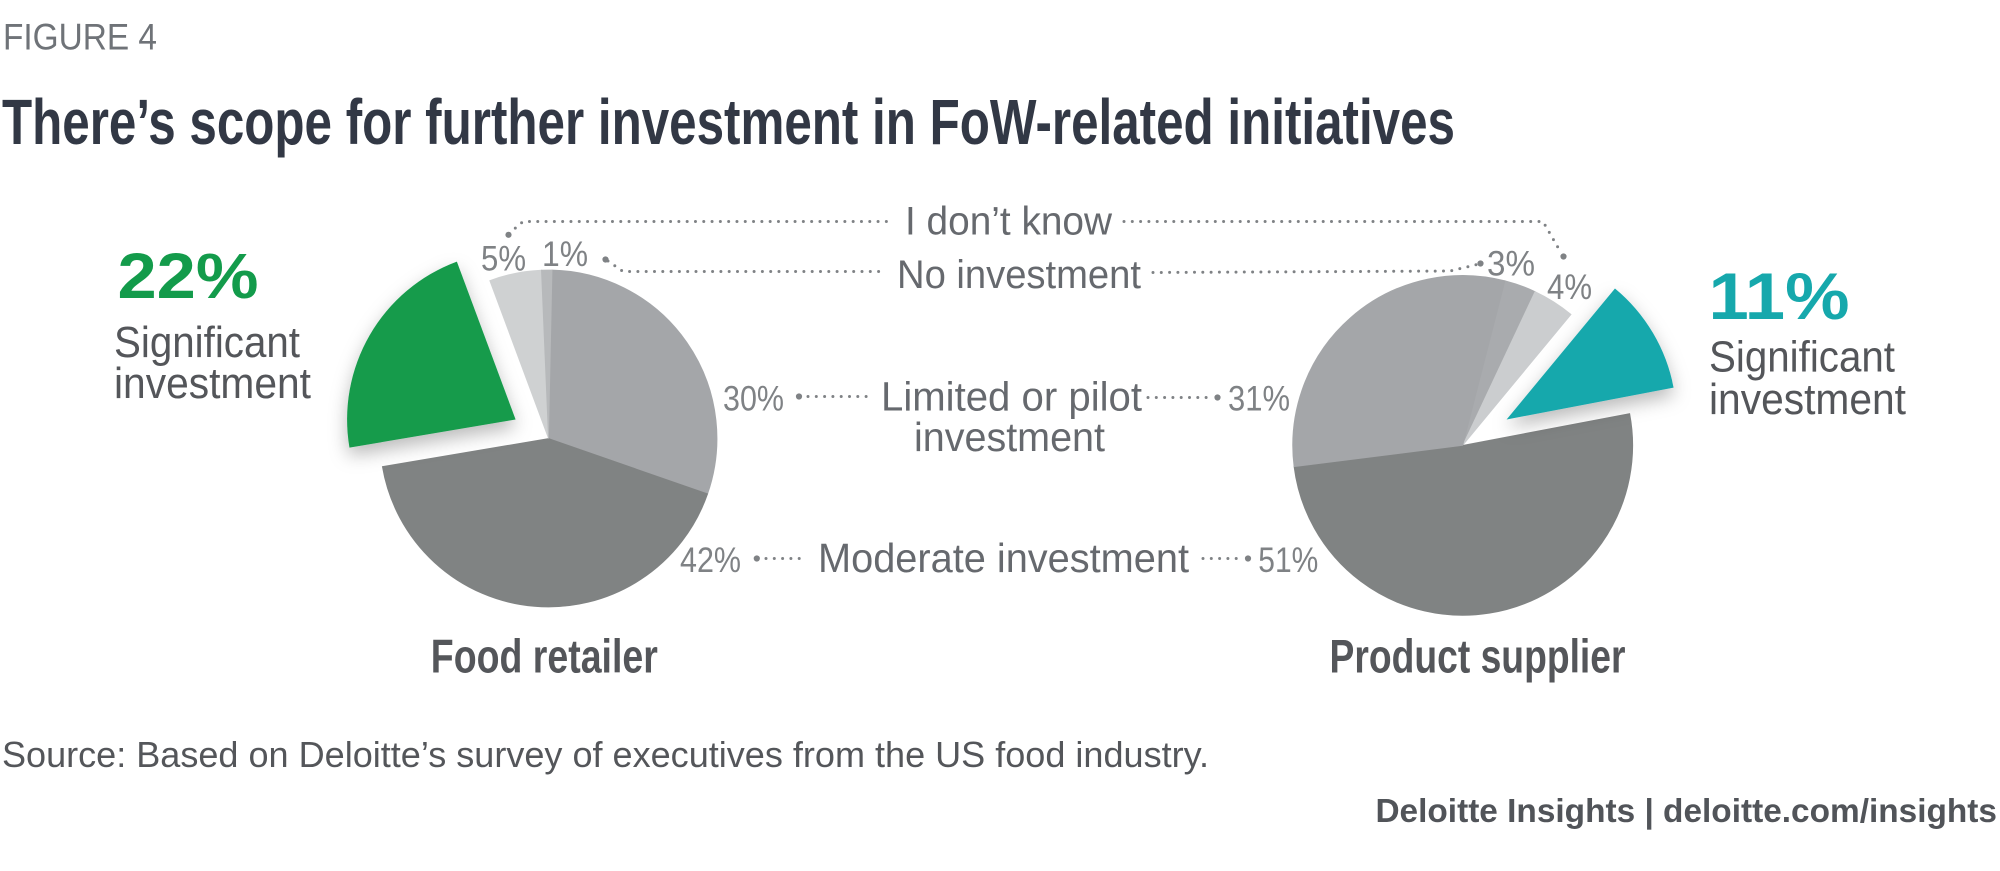 This screenshot has height=871, width=2000. What do you see at coordinates (80, 37) in the screenshot?
I see `svg-text: FIGURE 4` at bounding box center [80, 37].